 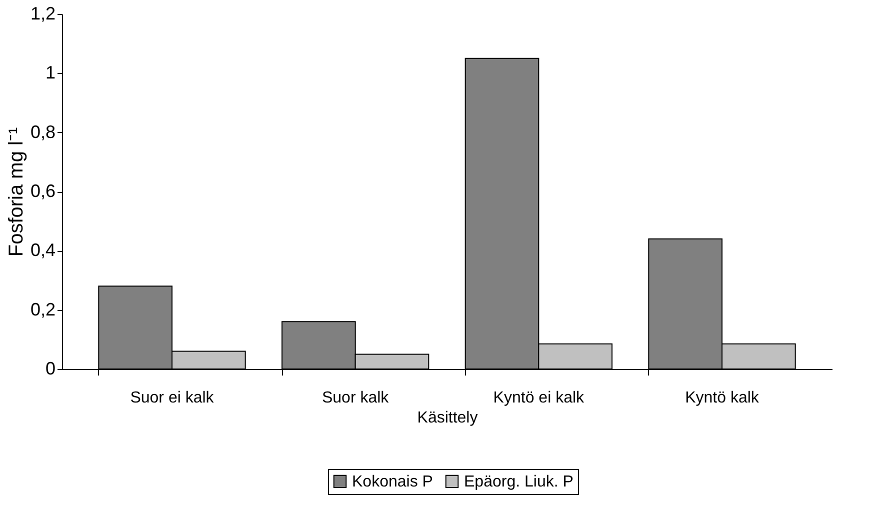 What do you see at coordinates (43, 309) in the screenshot?
I see `y-tick-label: 0,2` at bounding box center [43, 309].